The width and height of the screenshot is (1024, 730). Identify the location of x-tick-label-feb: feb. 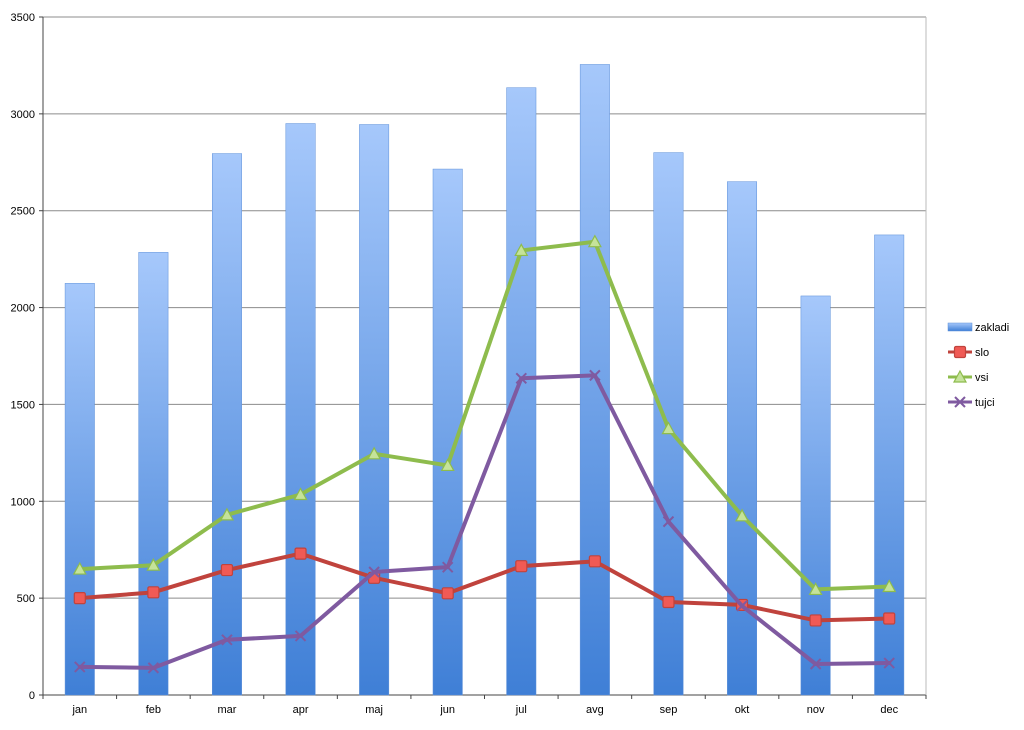
(153, 710).